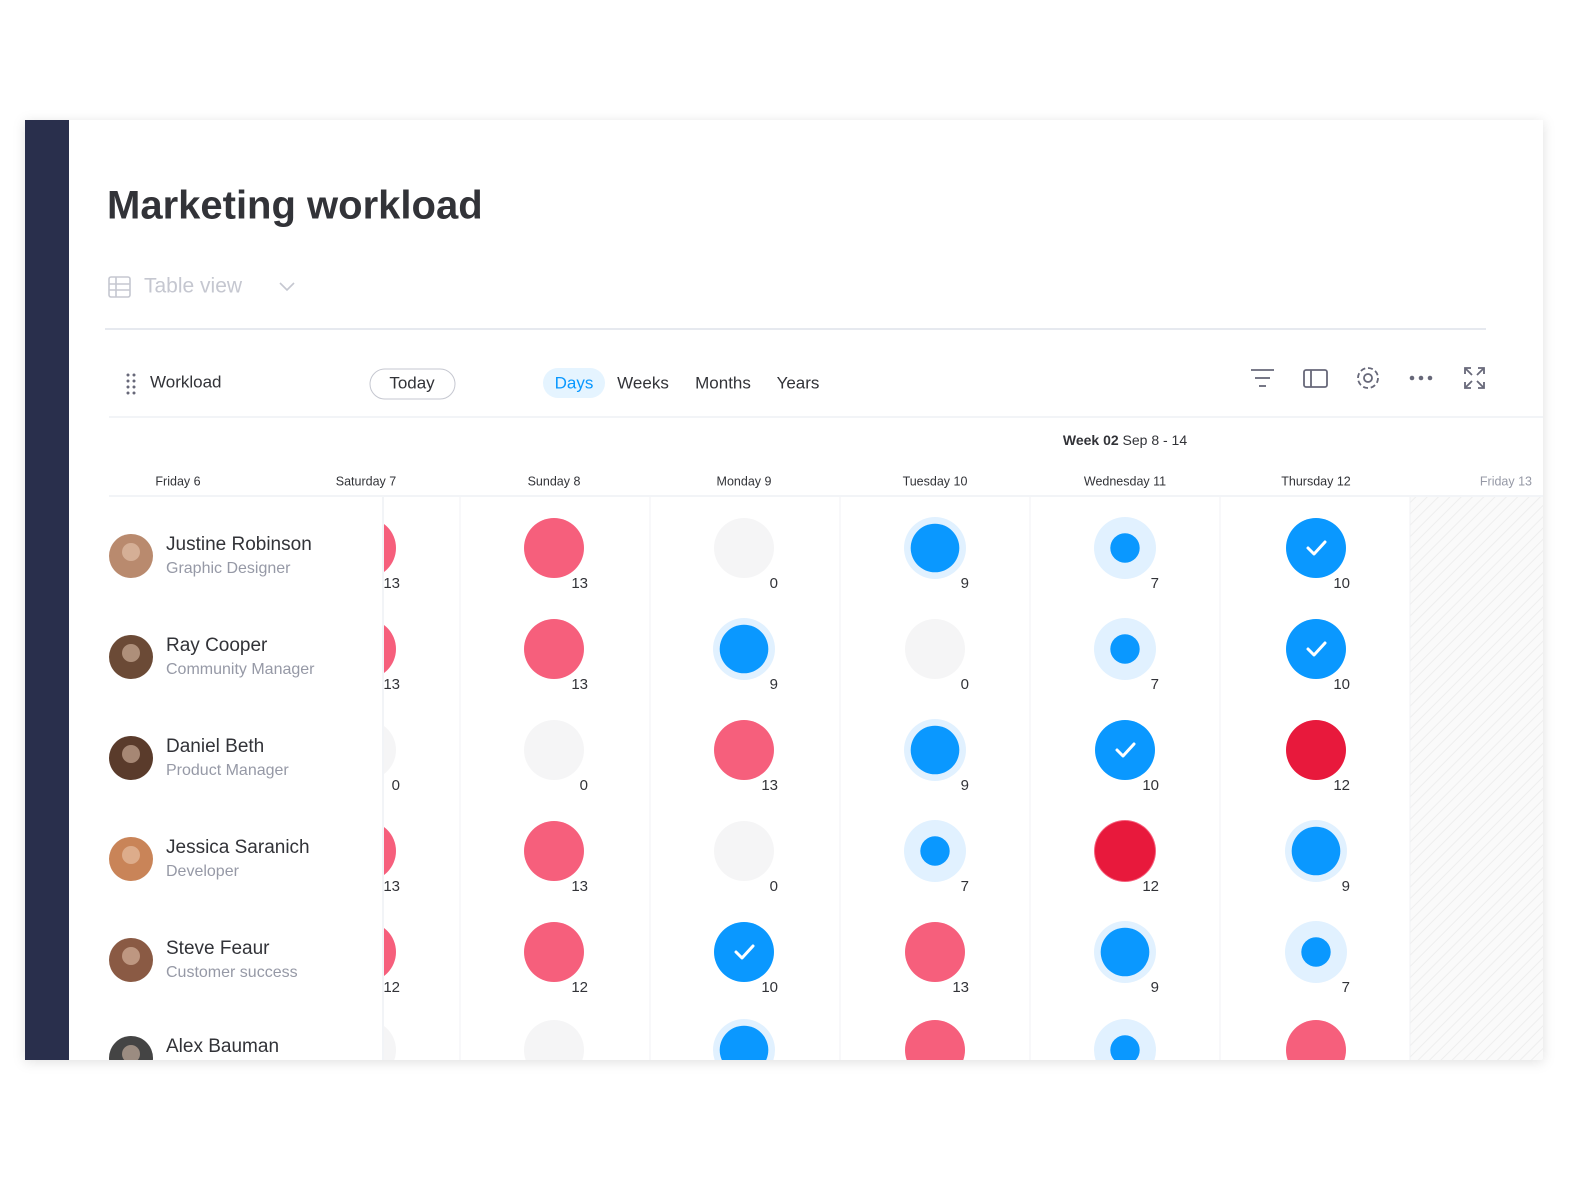 The image size is (1593, 1201). What do you see at coordinates (1368, 378) in the screenshot?
I see `settings-icon` at bounding box center [1368, 378].